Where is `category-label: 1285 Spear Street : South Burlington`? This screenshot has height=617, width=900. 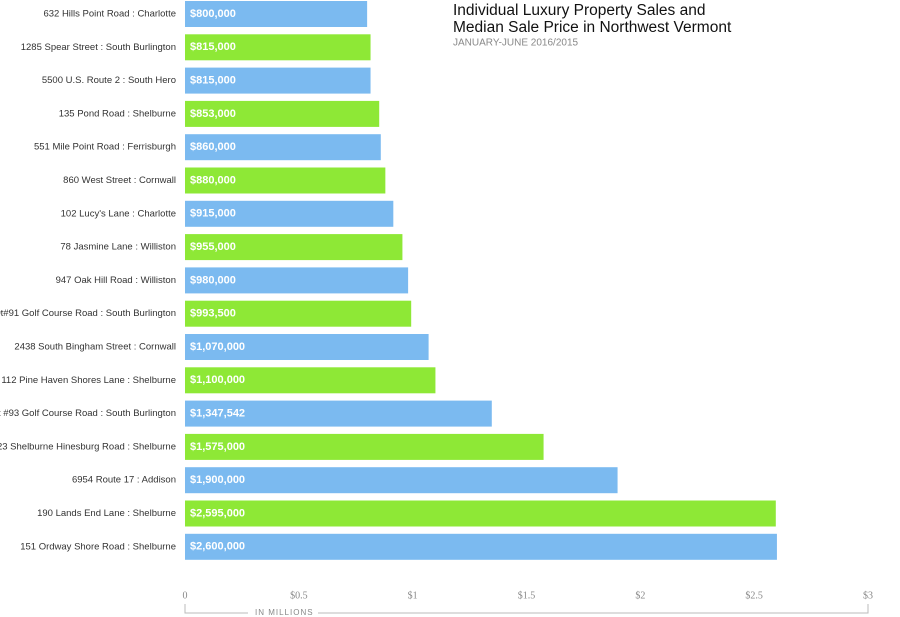
category-label: 1285 Spear Street : South Burlington is located at coordinates (98, 47).